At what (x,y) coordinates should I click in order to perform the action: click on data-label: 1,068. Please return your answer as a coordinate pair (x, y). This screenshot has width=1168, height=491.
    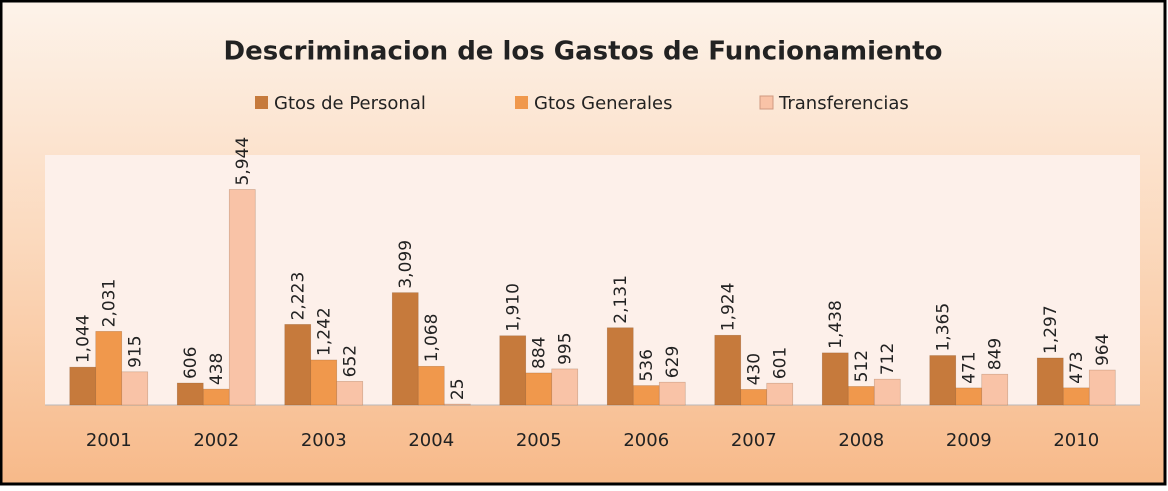
    Looking at the image, I should click on (432, 338).